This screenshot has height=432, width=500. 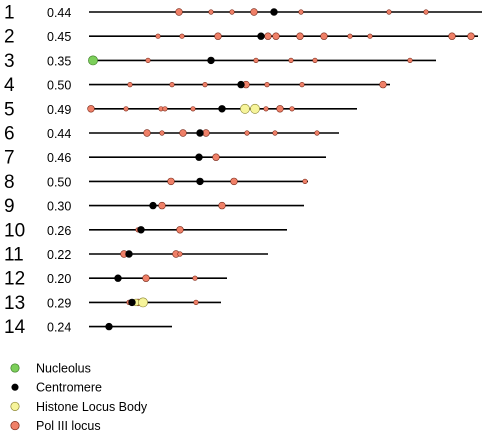 I want to click on chromosome-row: 9 0.30, so click(x=154, y=206).